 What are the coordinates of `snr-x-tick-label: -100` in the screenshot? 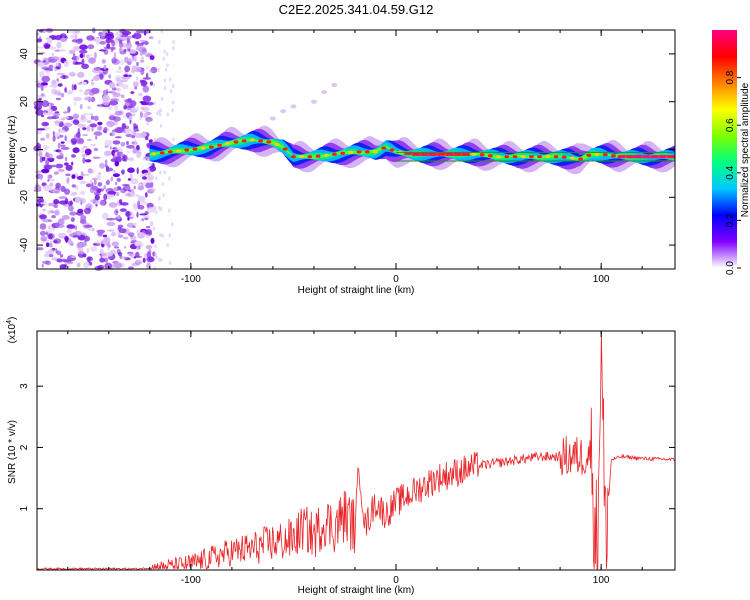 It's located at (191, 580).